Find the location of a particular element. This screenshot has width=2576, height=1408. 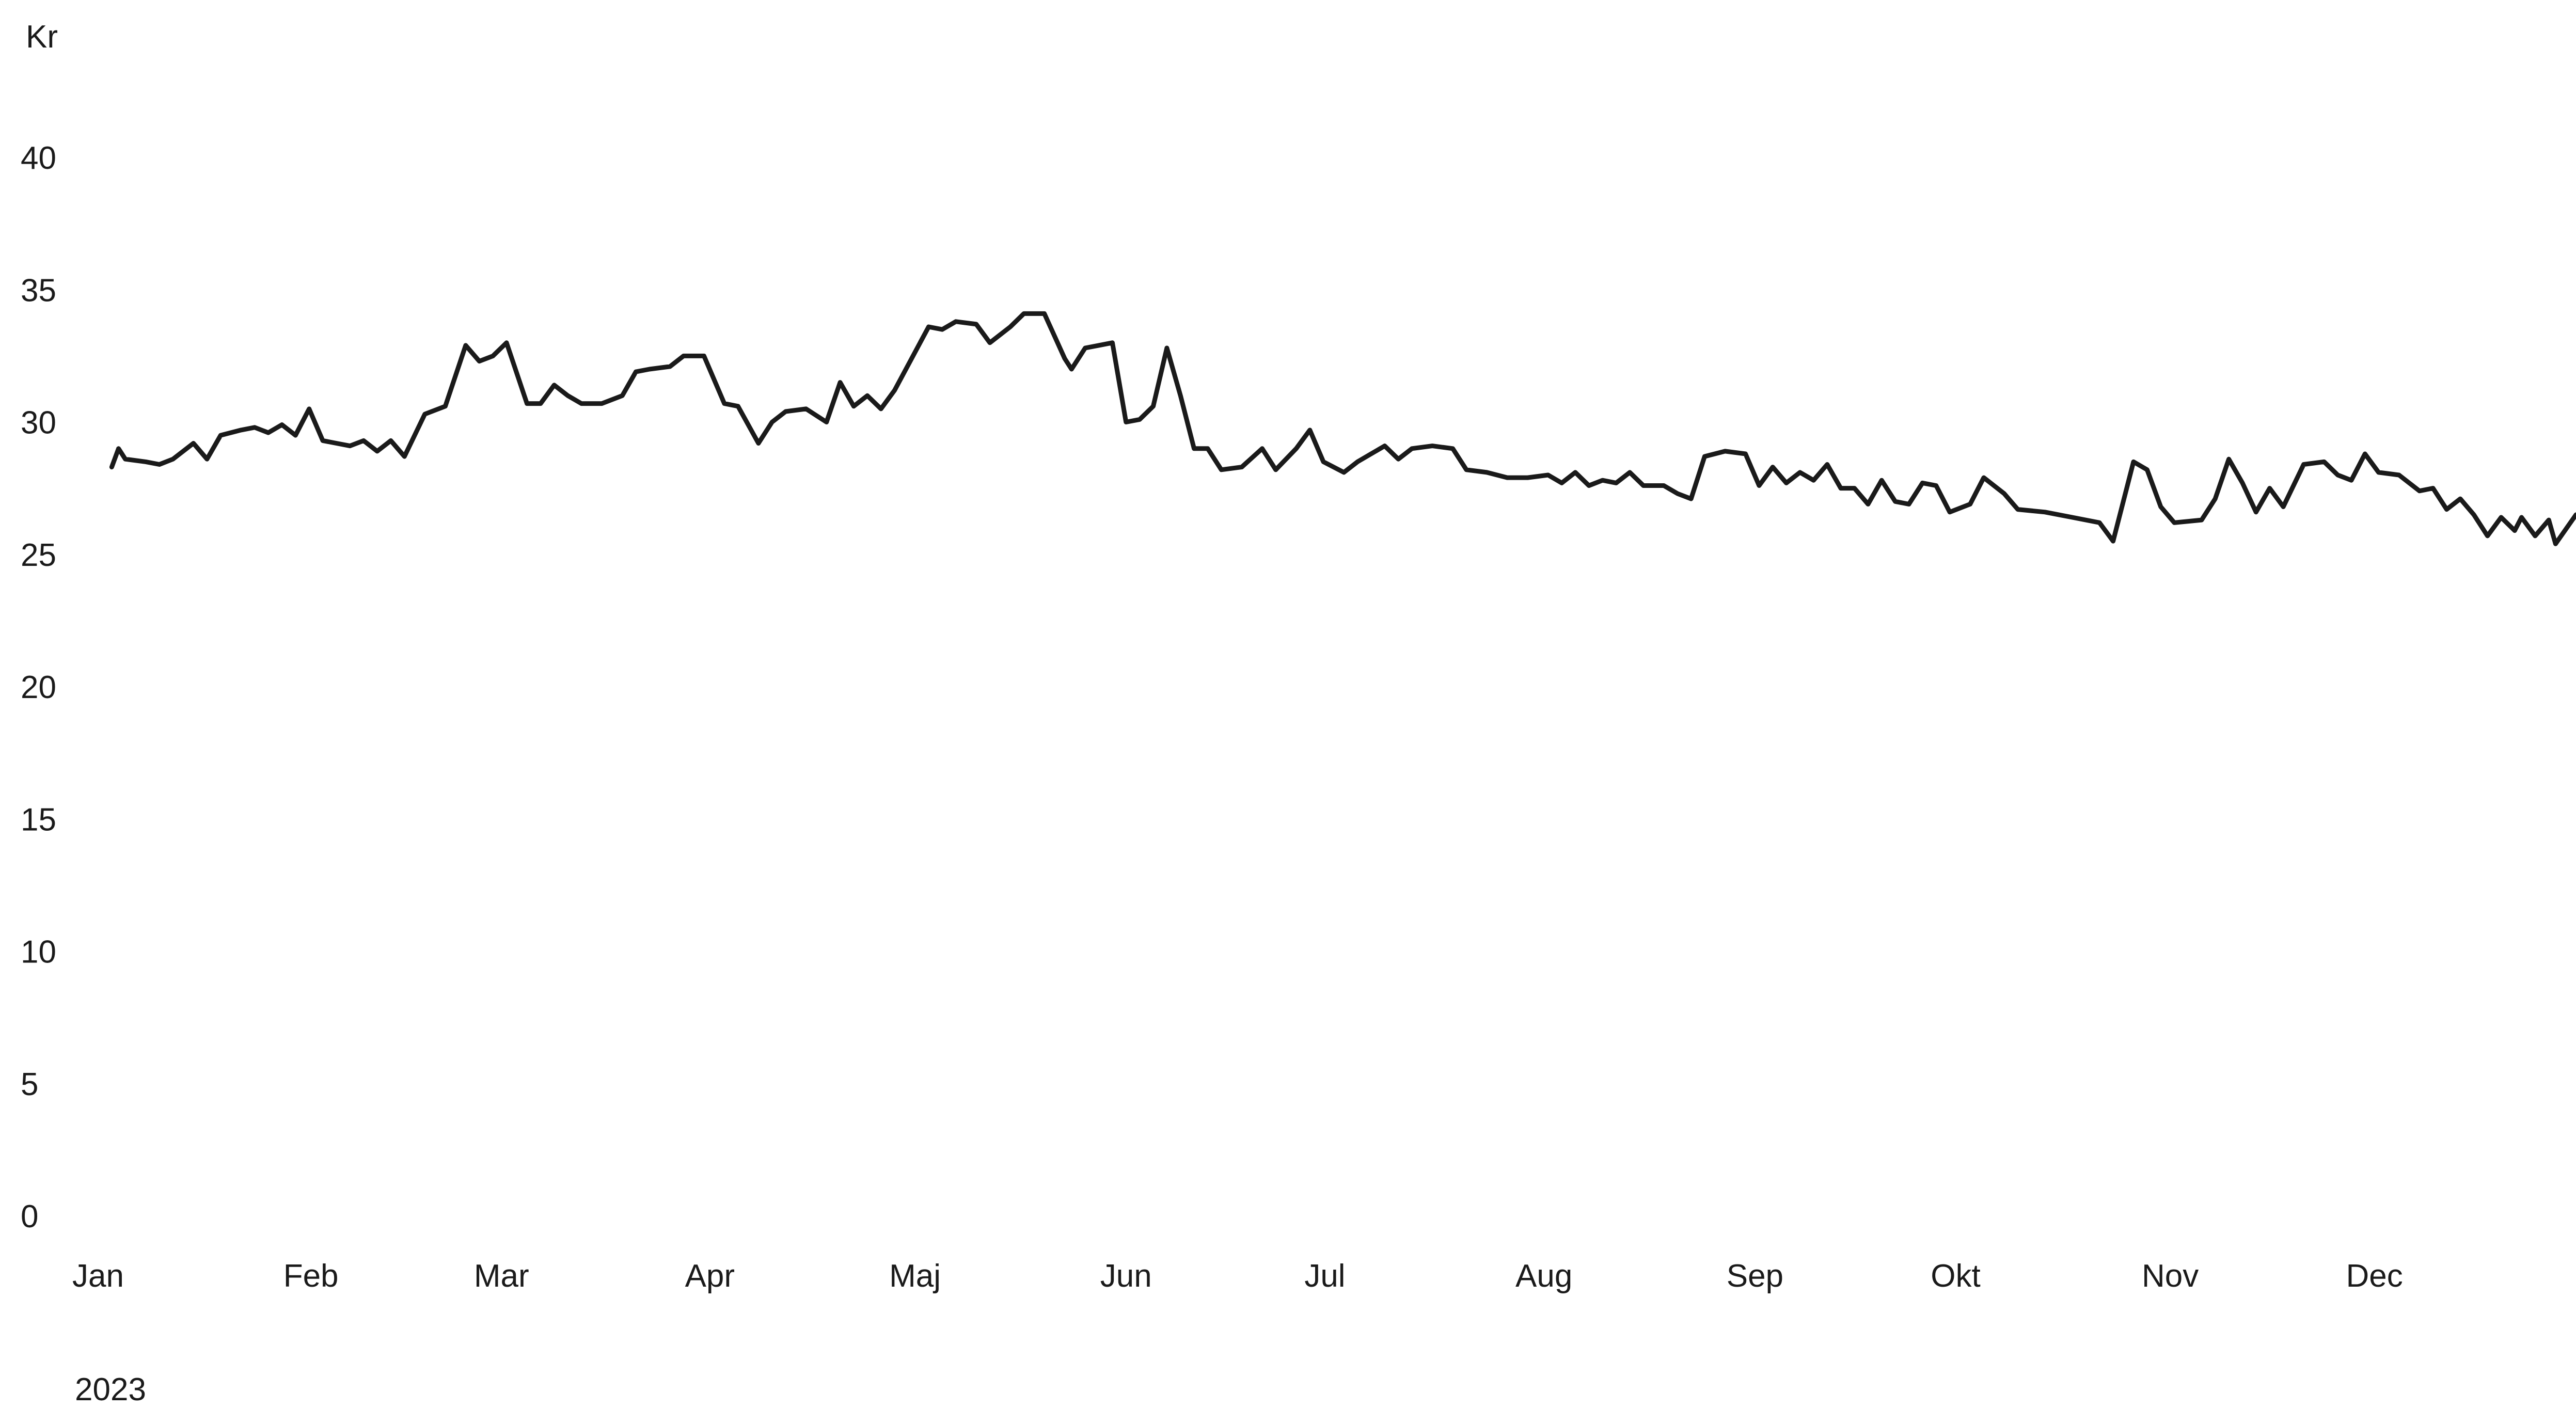

x-tick-label: Feb is located at coordinates (311, 1276).